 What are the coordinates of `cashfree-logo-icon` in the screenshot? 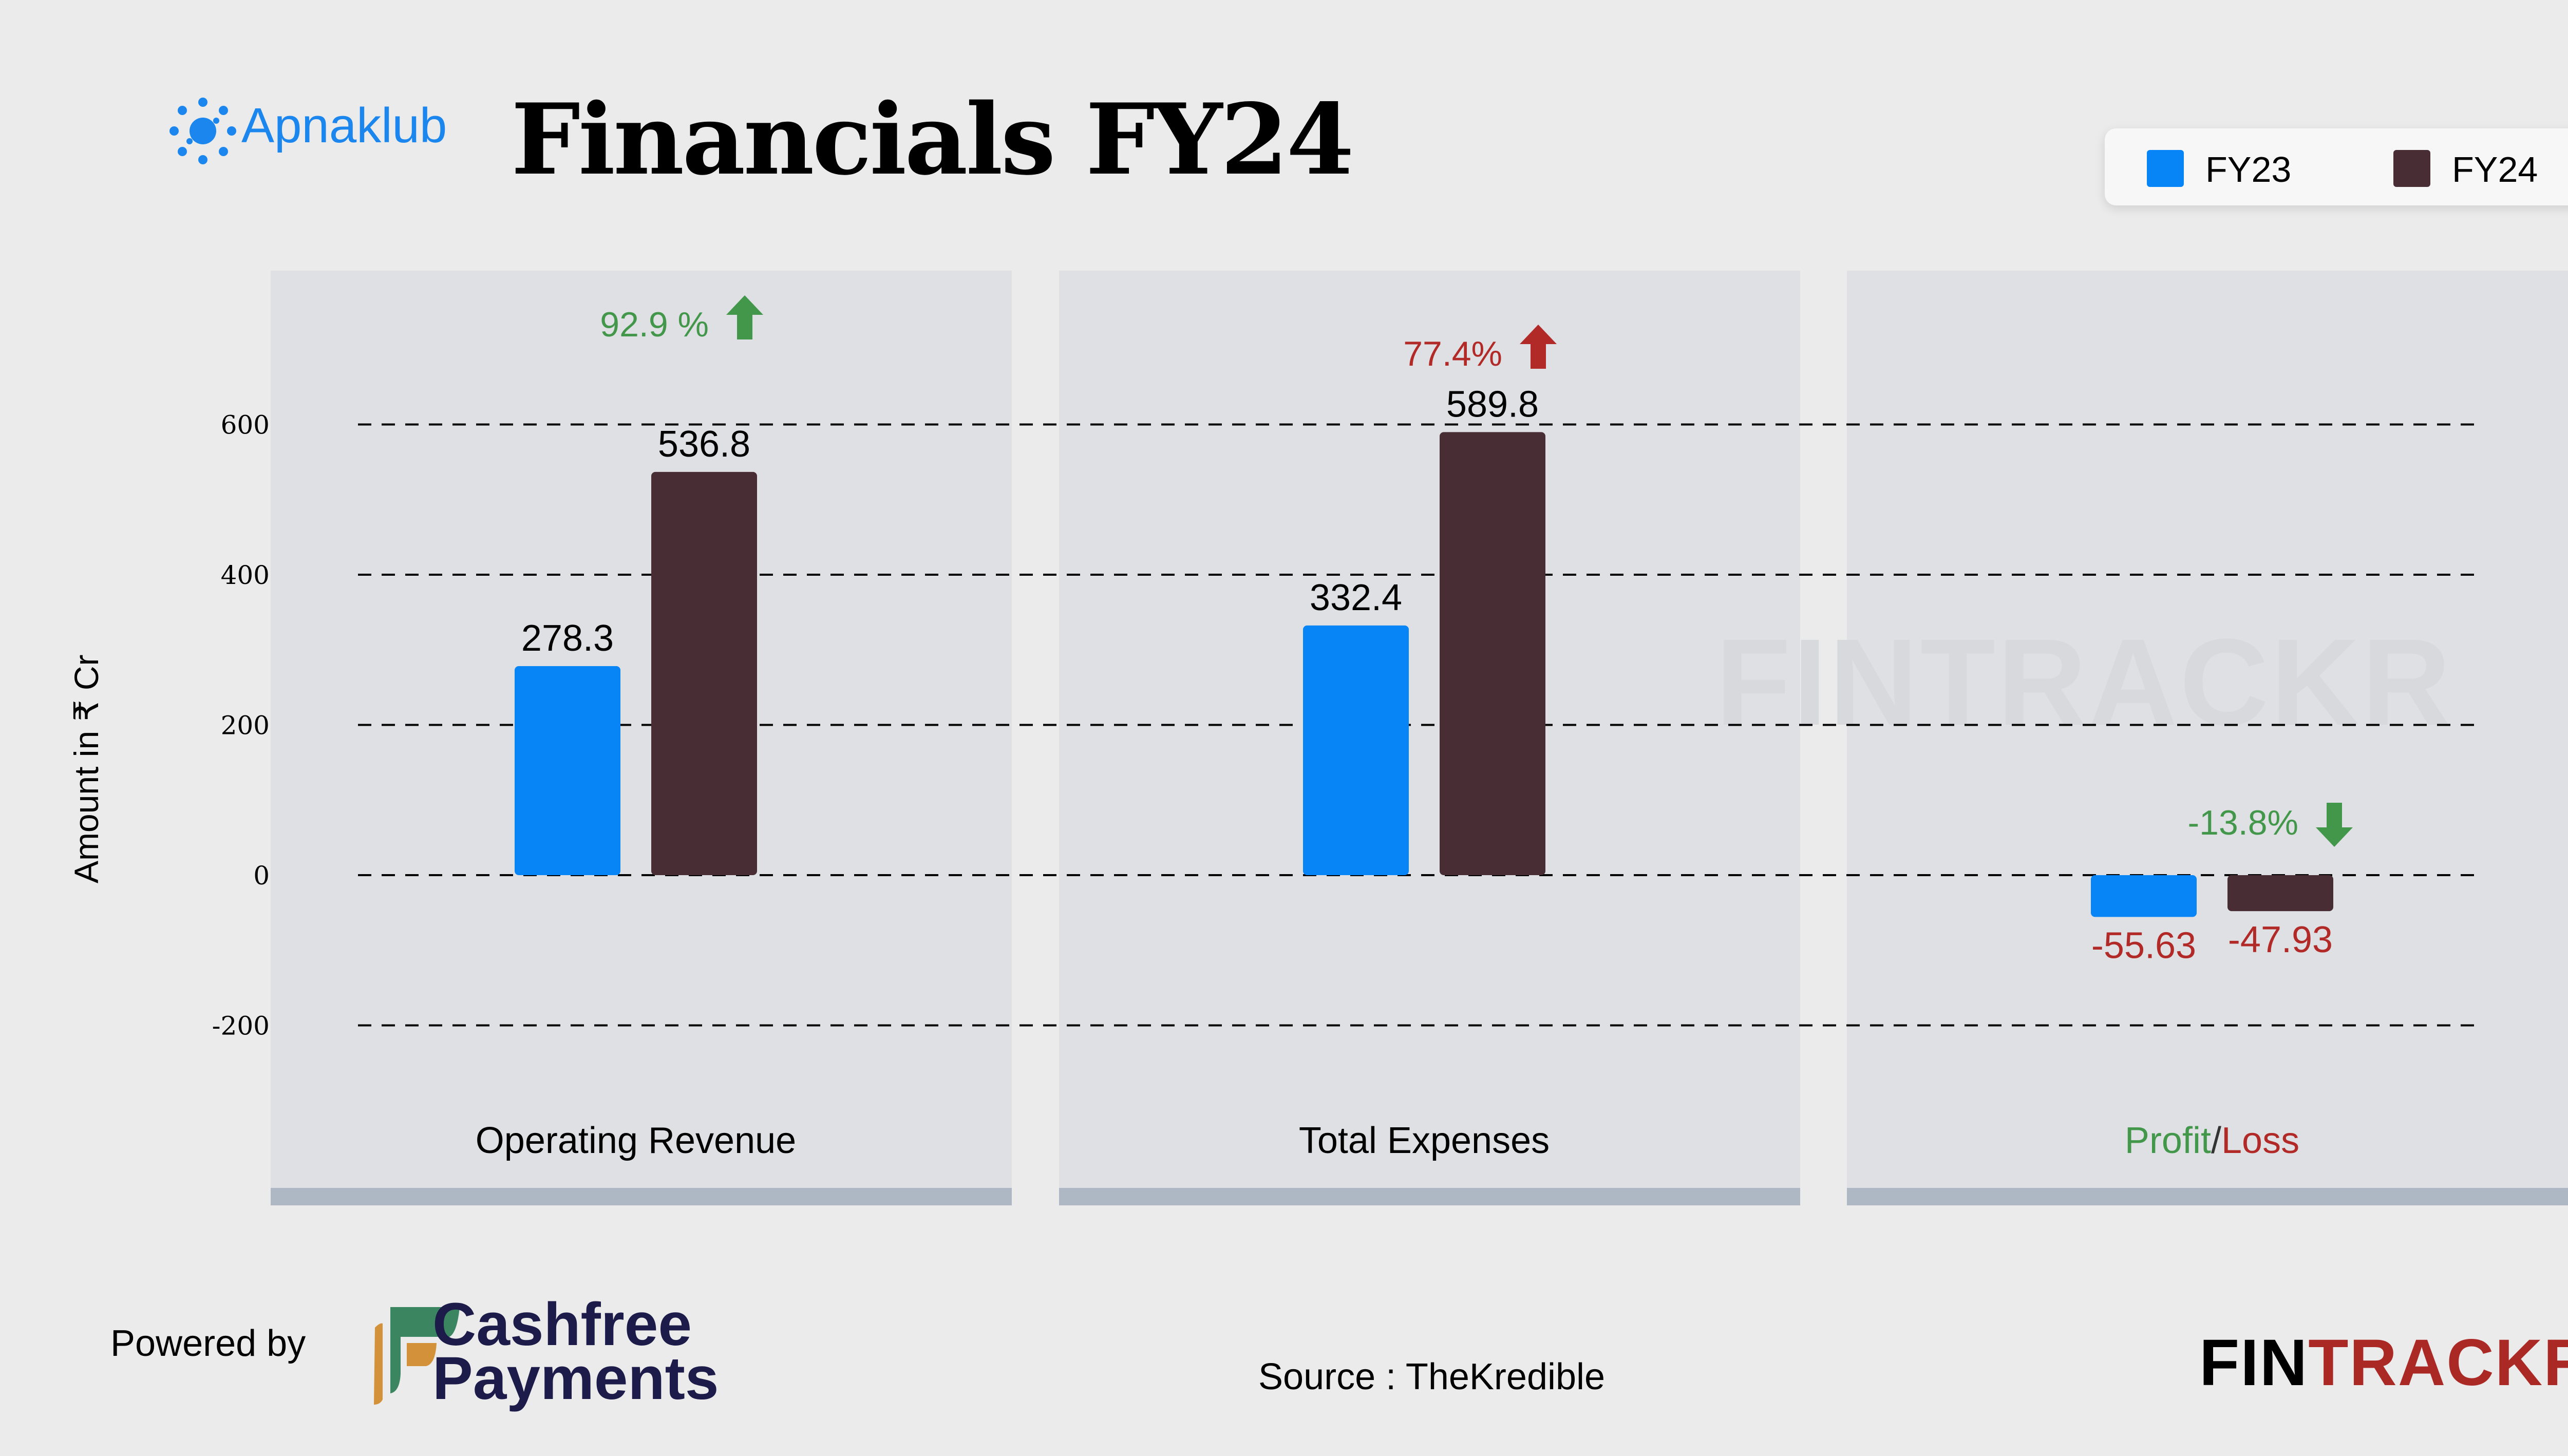 It's located at (411, 1353).